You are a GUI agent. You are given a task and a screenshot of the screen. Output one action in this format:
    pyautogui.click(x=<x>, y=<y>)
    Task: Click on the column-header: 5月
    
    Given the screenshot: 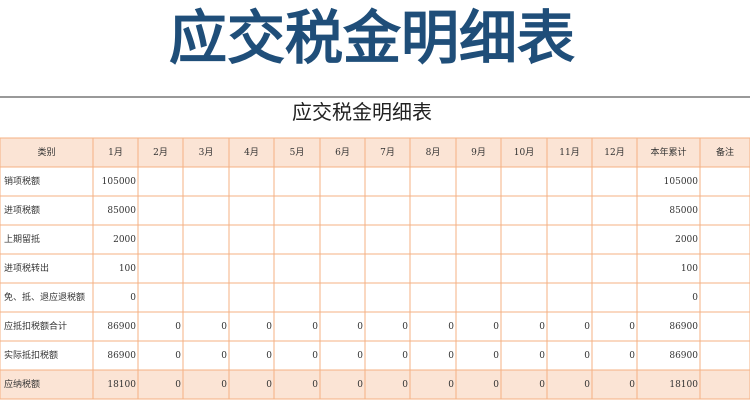 What is the action you would take?
    pyautogui.click(x=297, y=152)
    